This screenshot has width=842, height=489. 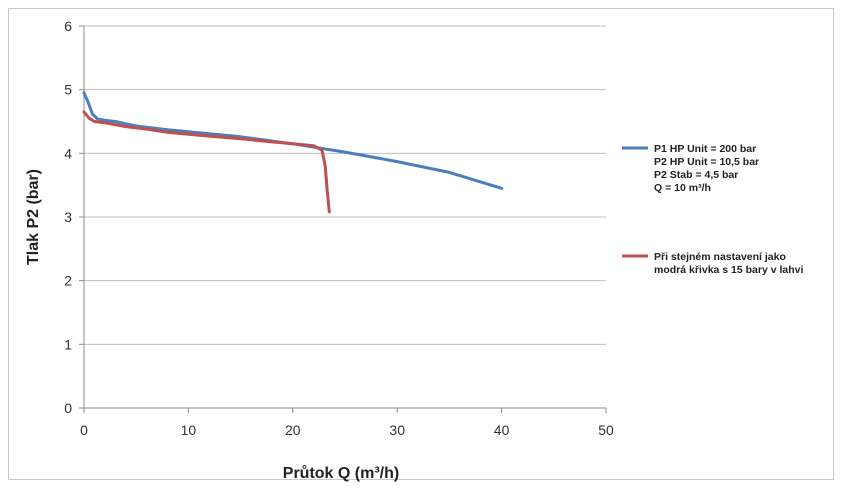 I want to click on x-tick-label: 10, so click(x=189, y=430).